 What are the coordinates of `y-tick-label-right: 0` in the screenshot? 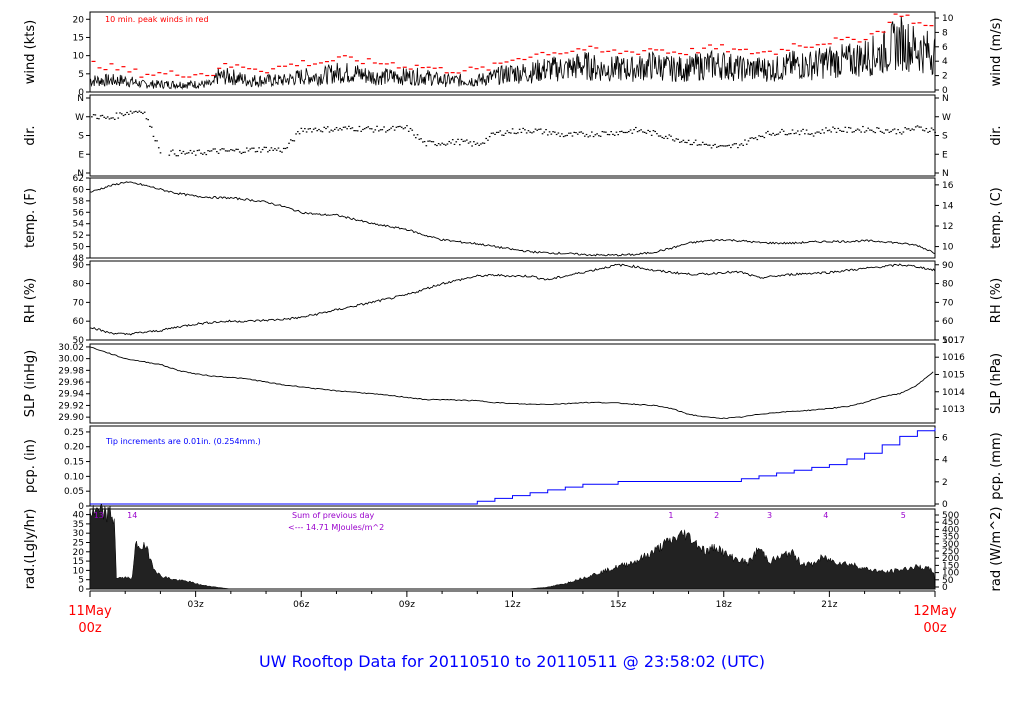 It's located at (945, 505).